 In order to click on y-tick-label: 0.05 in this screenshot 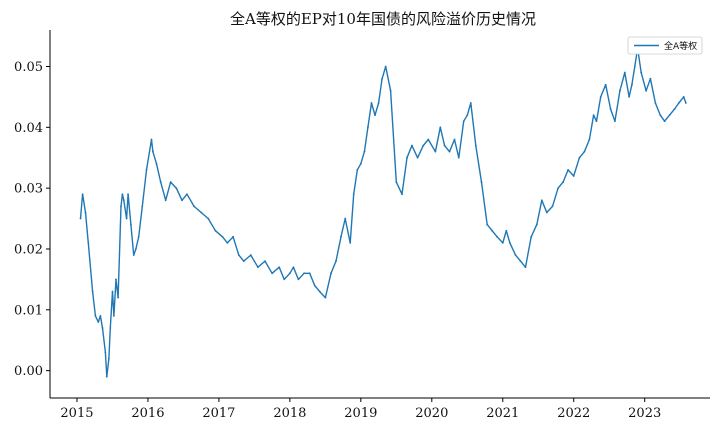, I will do `click(28, 67)`.